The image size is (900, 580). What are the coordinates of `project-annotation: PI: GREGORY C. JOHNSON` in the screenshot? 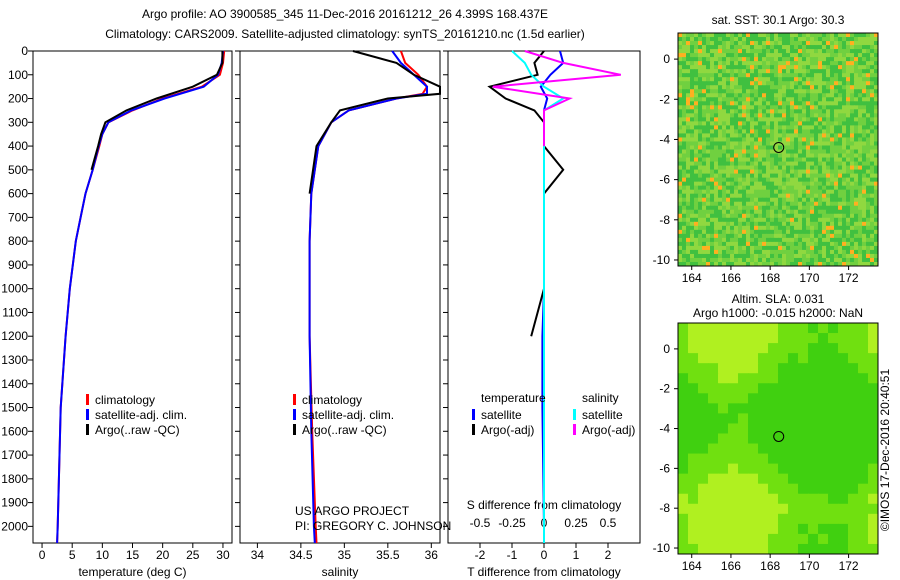 It's located at (373, 526).